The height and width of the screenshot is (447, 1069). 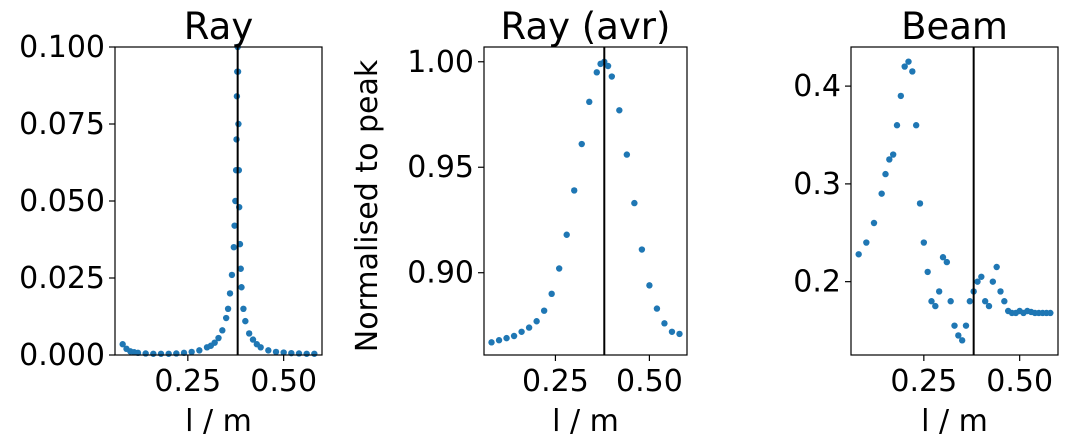 What do you see at coordinates (586, 26) in the screenshot?
I see `chart-title: Ray (avr)` at bounding box center [586, 26].